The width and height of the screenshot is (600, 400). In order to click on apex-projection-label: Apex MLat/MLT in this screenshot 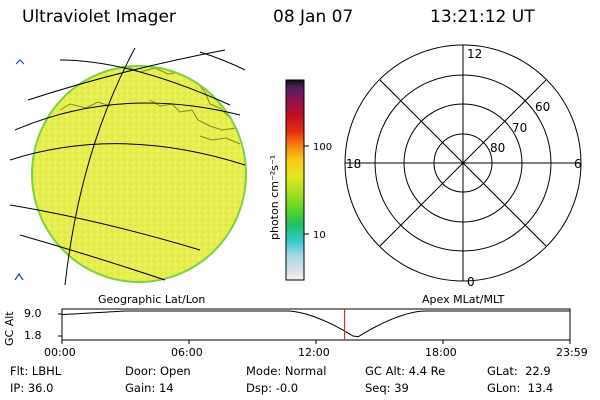, I will do `click(463, 299)`.